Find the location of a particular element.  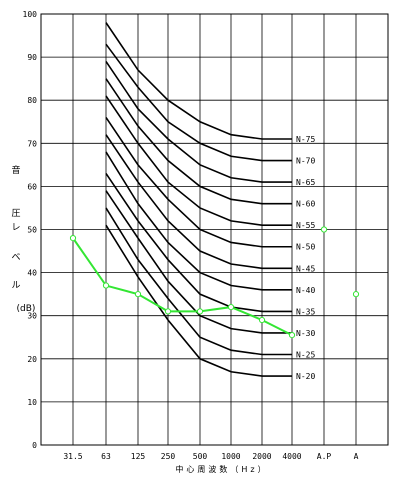

nc-curve-label: N-40 is located at coordinates (305, 290).